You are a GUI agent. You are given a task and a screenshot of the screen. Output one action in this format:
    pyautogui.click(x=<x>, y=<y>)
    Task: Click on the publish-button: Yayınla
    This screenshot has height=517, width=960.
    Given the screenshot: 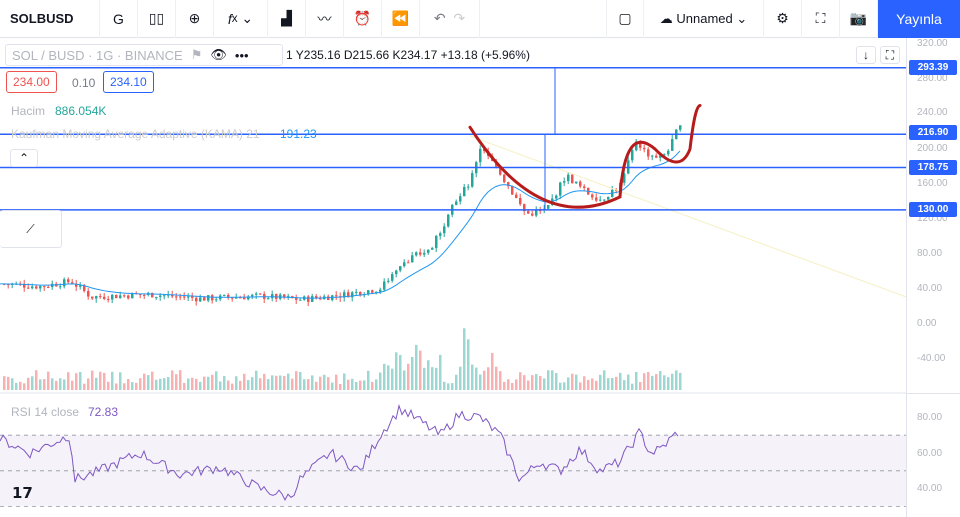 What is the action you would take?
    pyautogui.click(x=919, y=19)
    